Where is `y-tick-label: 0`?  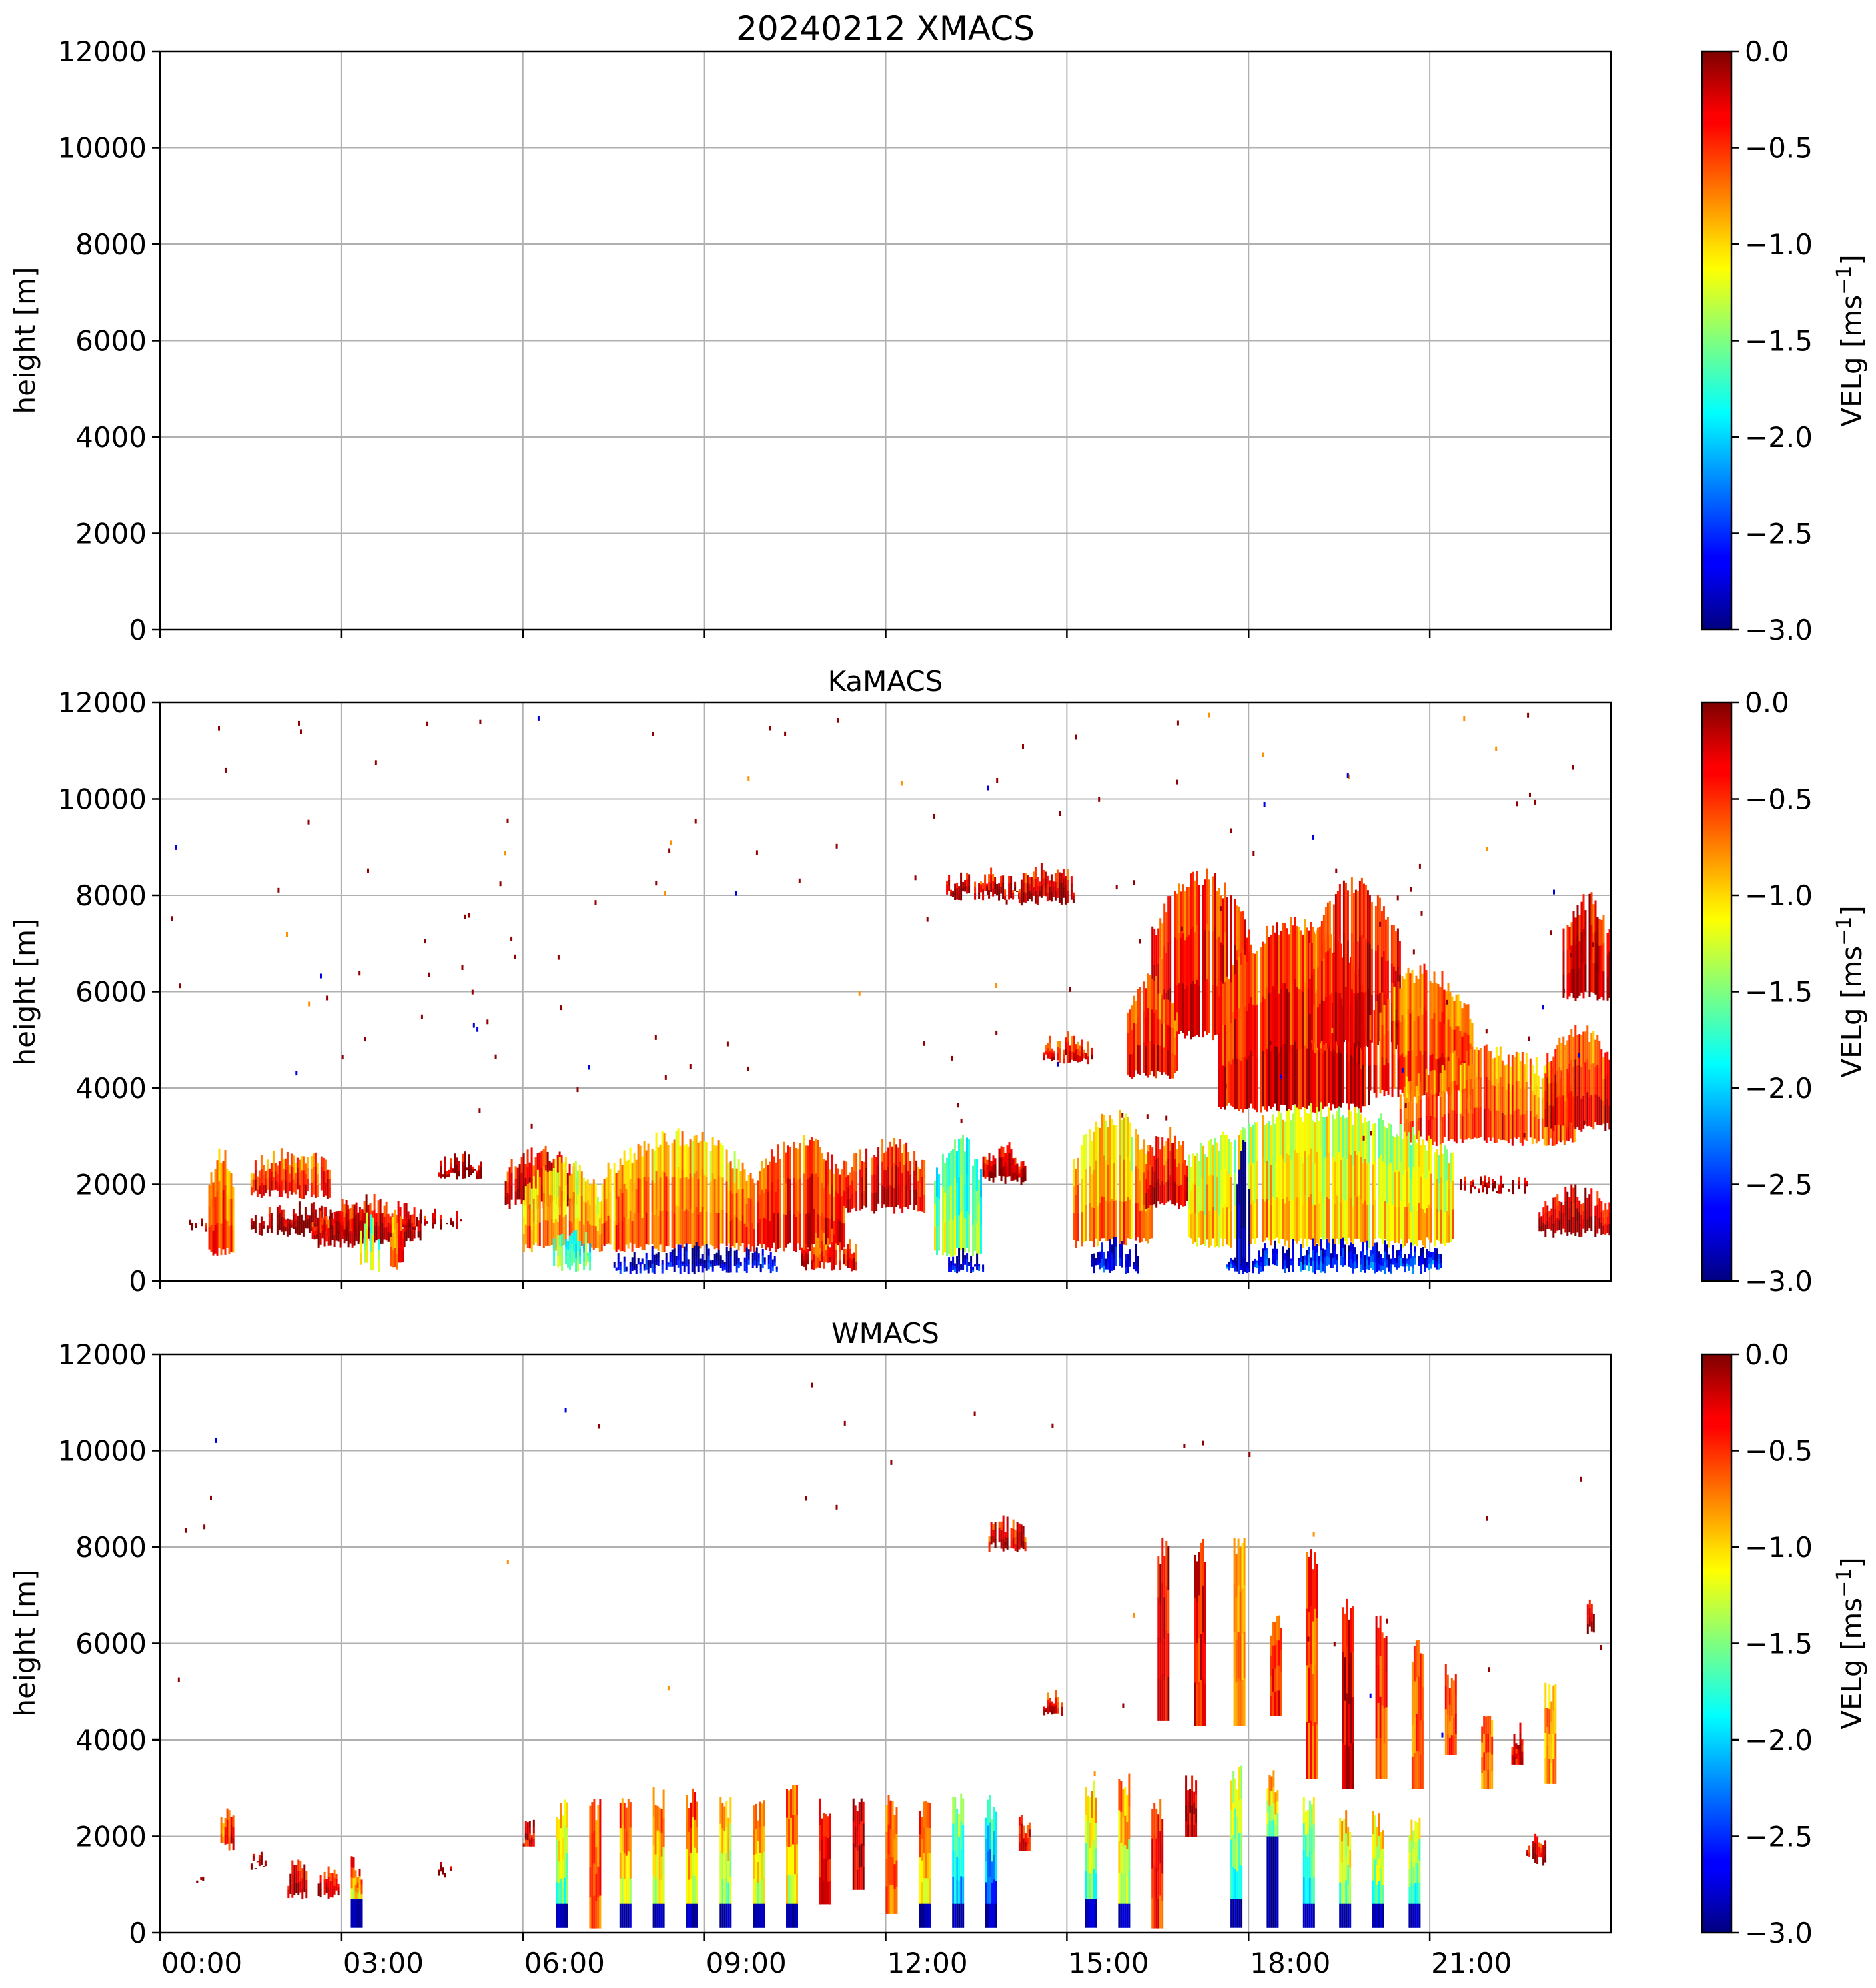 y-tick-label: 0 is located at coordinates (138, 1281).